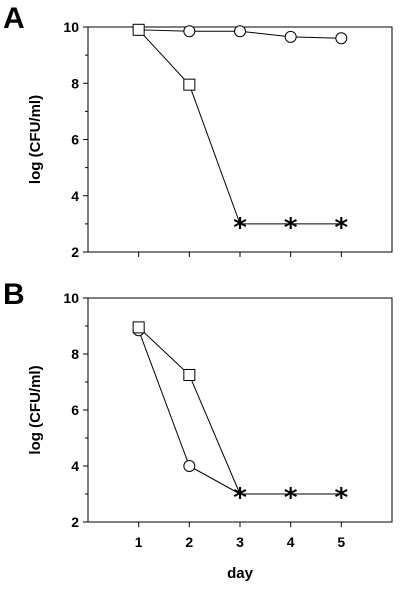 This screenshot has height=598, width=400. Describe the element at coordinates (189, 127) in the screenshot. I see `series-line-square` at that location.